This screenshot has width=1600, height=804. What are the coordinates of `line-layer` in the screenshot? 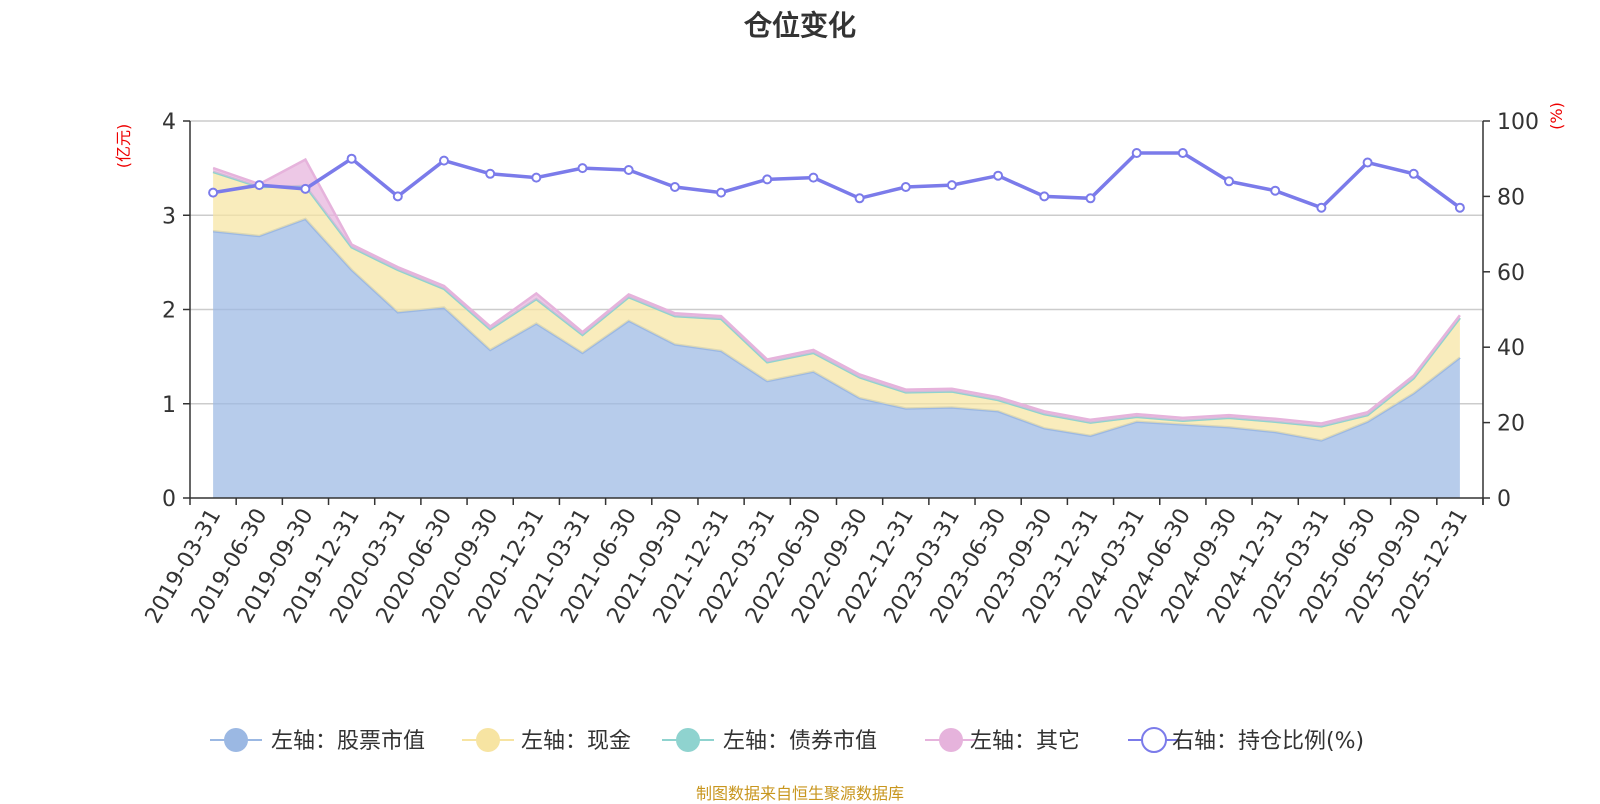 It's located at (836, 180).